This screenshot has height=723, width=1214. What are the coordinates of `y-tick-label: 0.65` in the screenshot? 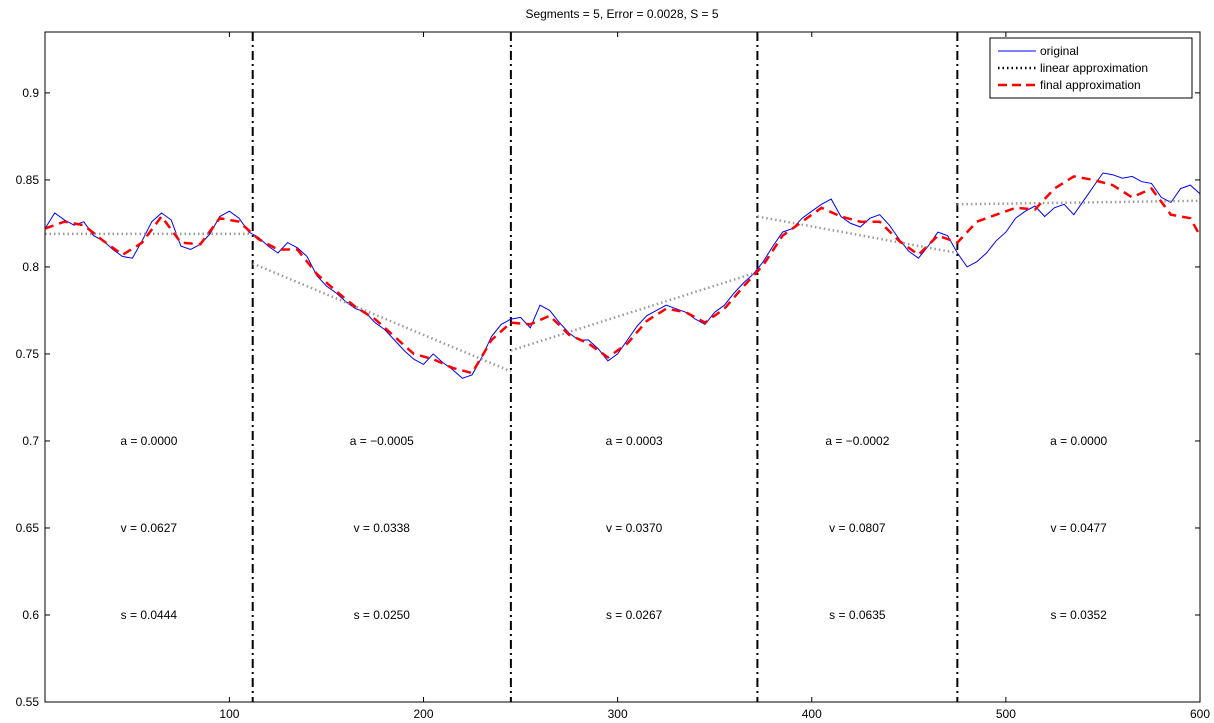 It's located at (28, 528).